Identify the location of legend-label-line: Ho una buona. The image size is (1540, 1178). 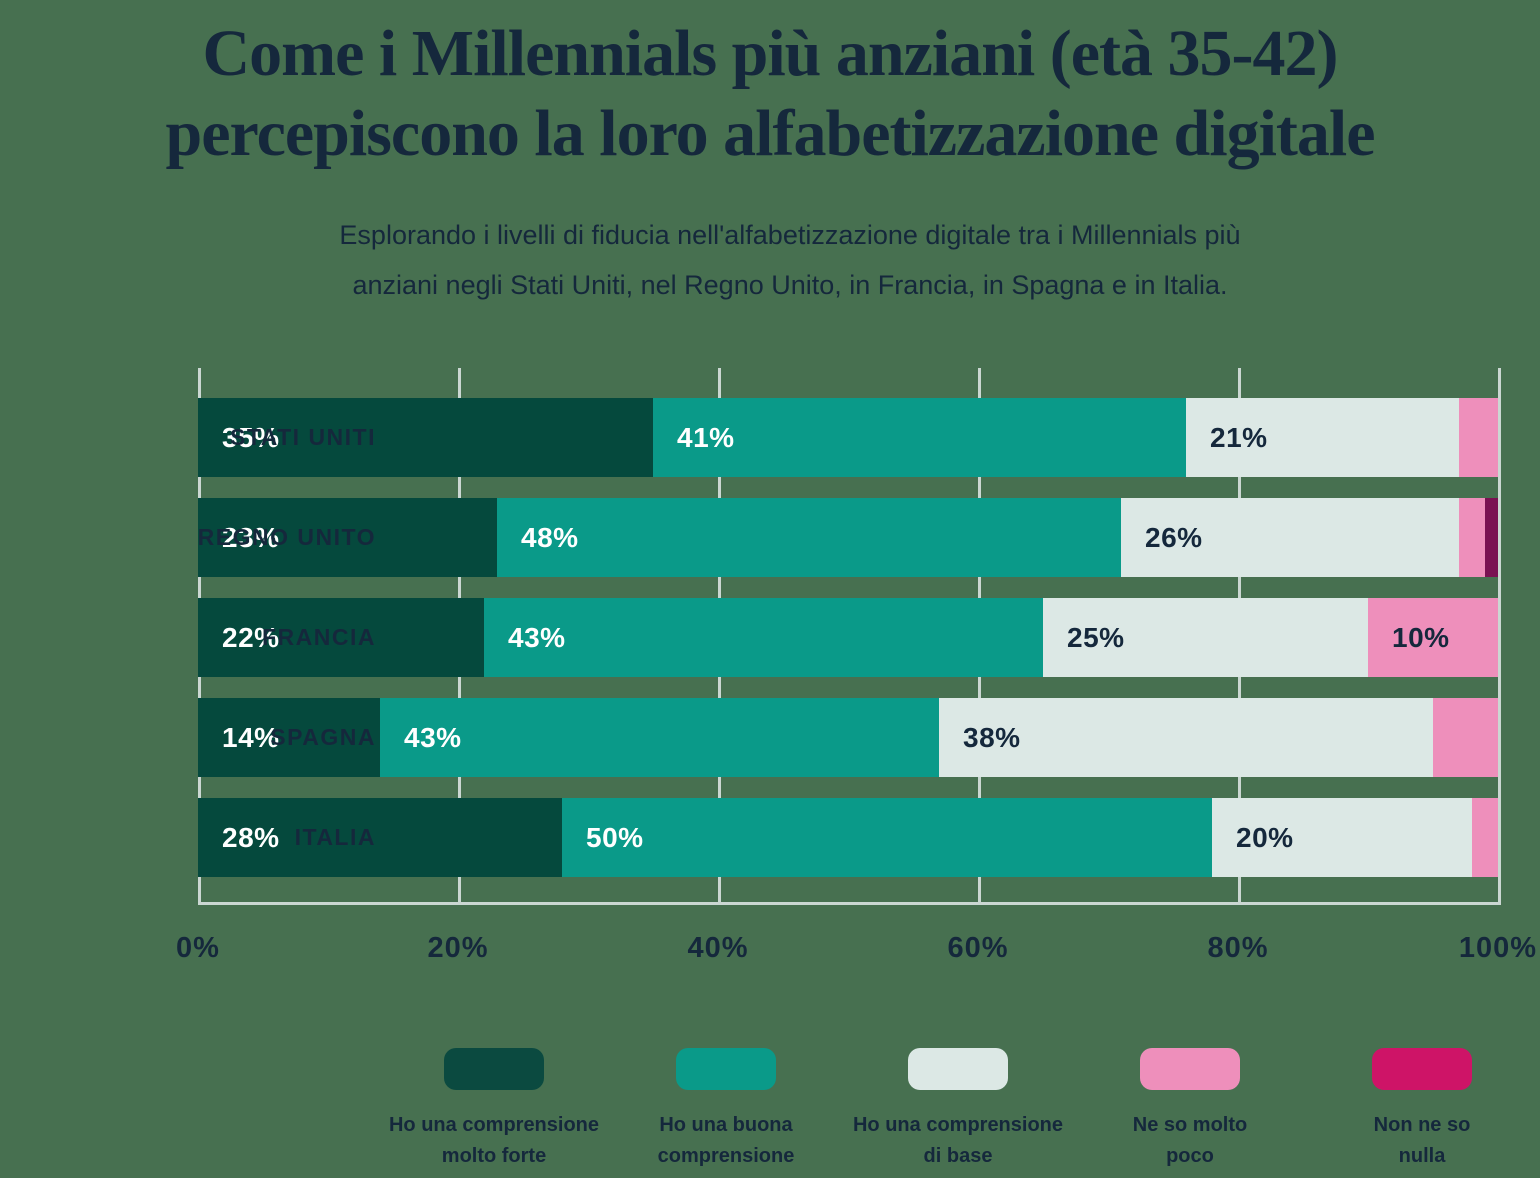
(726, 1125).